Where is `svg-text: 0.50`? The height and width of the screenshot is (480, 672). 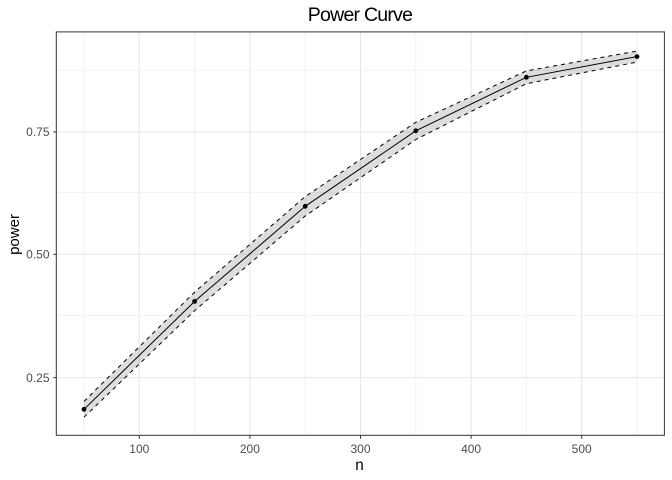
svg-text: 0.50 is located at coordinates (38, 255).